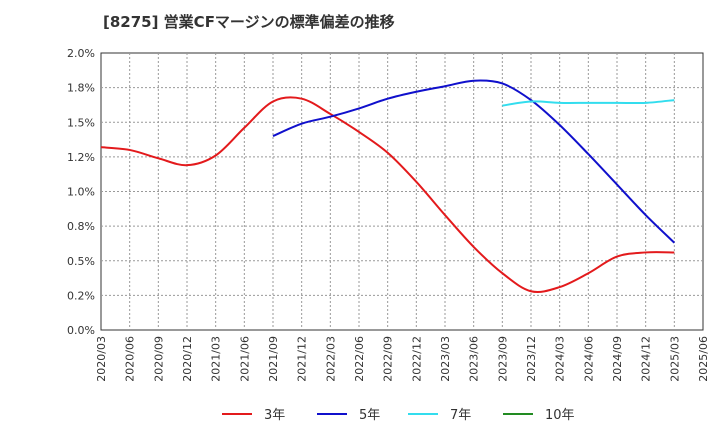 This screenshot has width=720, height=440. I want to click on y-tick-label: 2.0%, so click(81, 53).